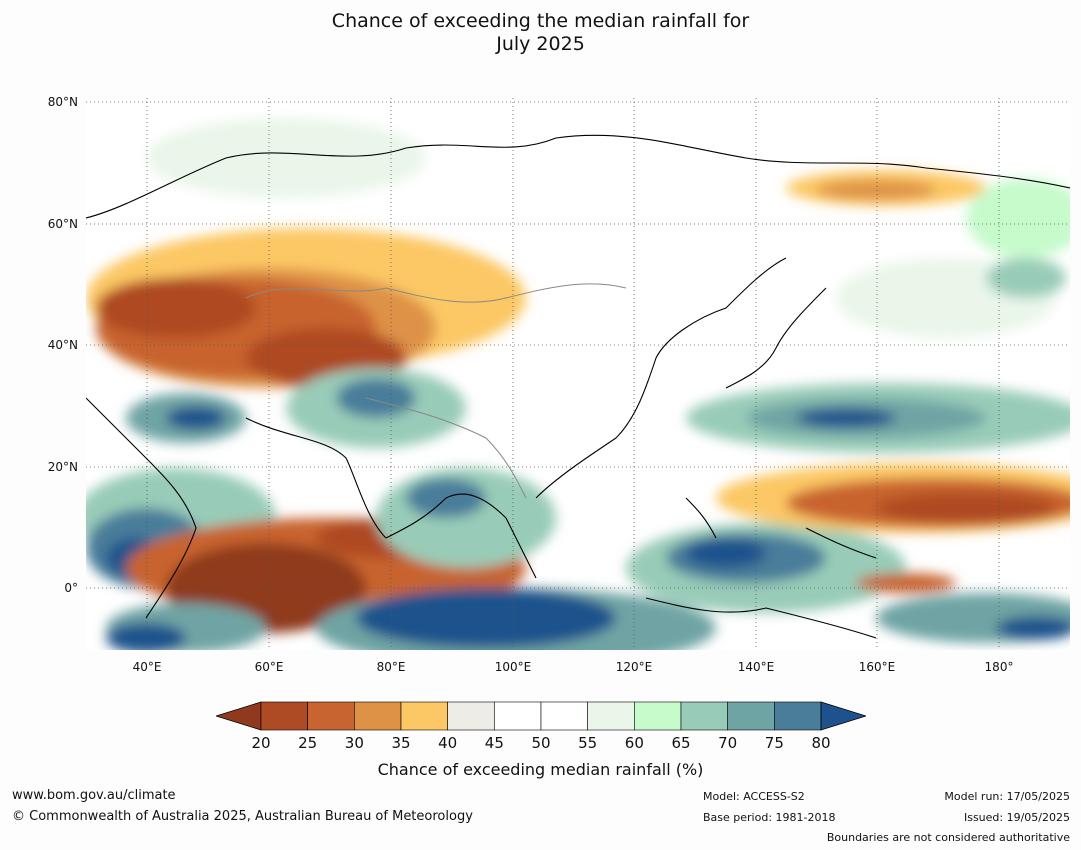 Image resolution: width=1081 pixels, height=850 pixels. What do you see at coordinates (877, 667) in the screenshot?
I see `lon-label-160e: 160°E` at bounding box center [877, 667].